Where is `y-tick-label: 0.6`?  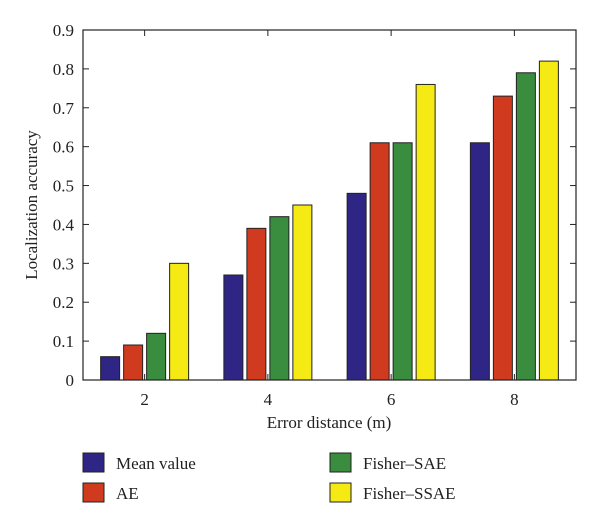 y-tick-label: 0.6 is located at coordinates (63, 147).